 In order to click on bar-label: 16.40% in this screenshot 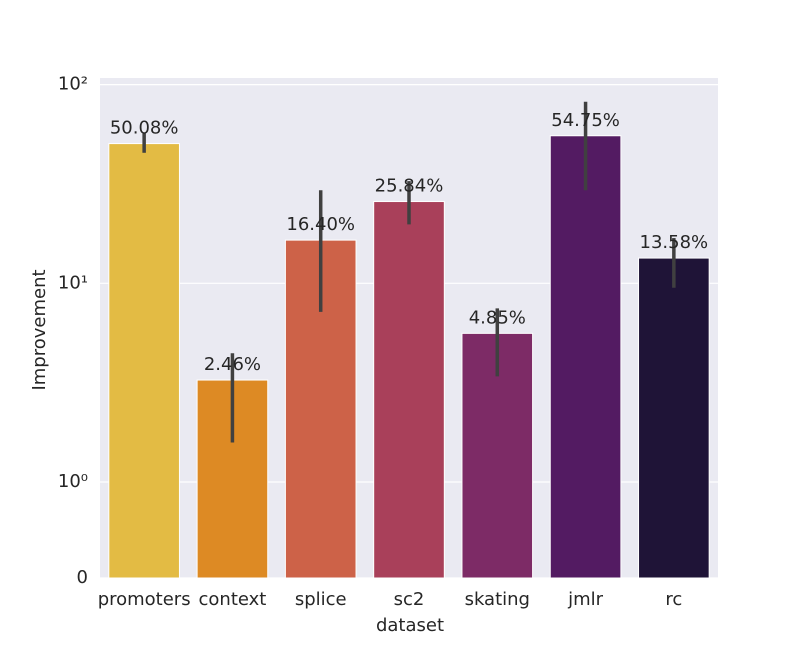, I will do `click(320, 224)`.